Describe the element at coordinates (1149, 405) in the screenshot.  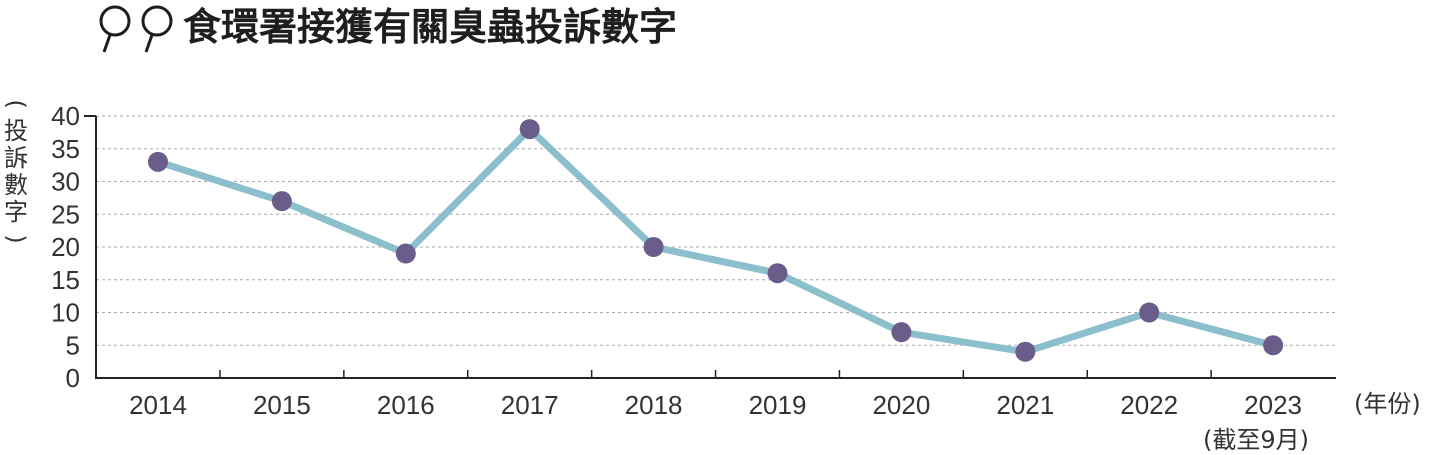
I see `x-tick-label: 2022` at that location.